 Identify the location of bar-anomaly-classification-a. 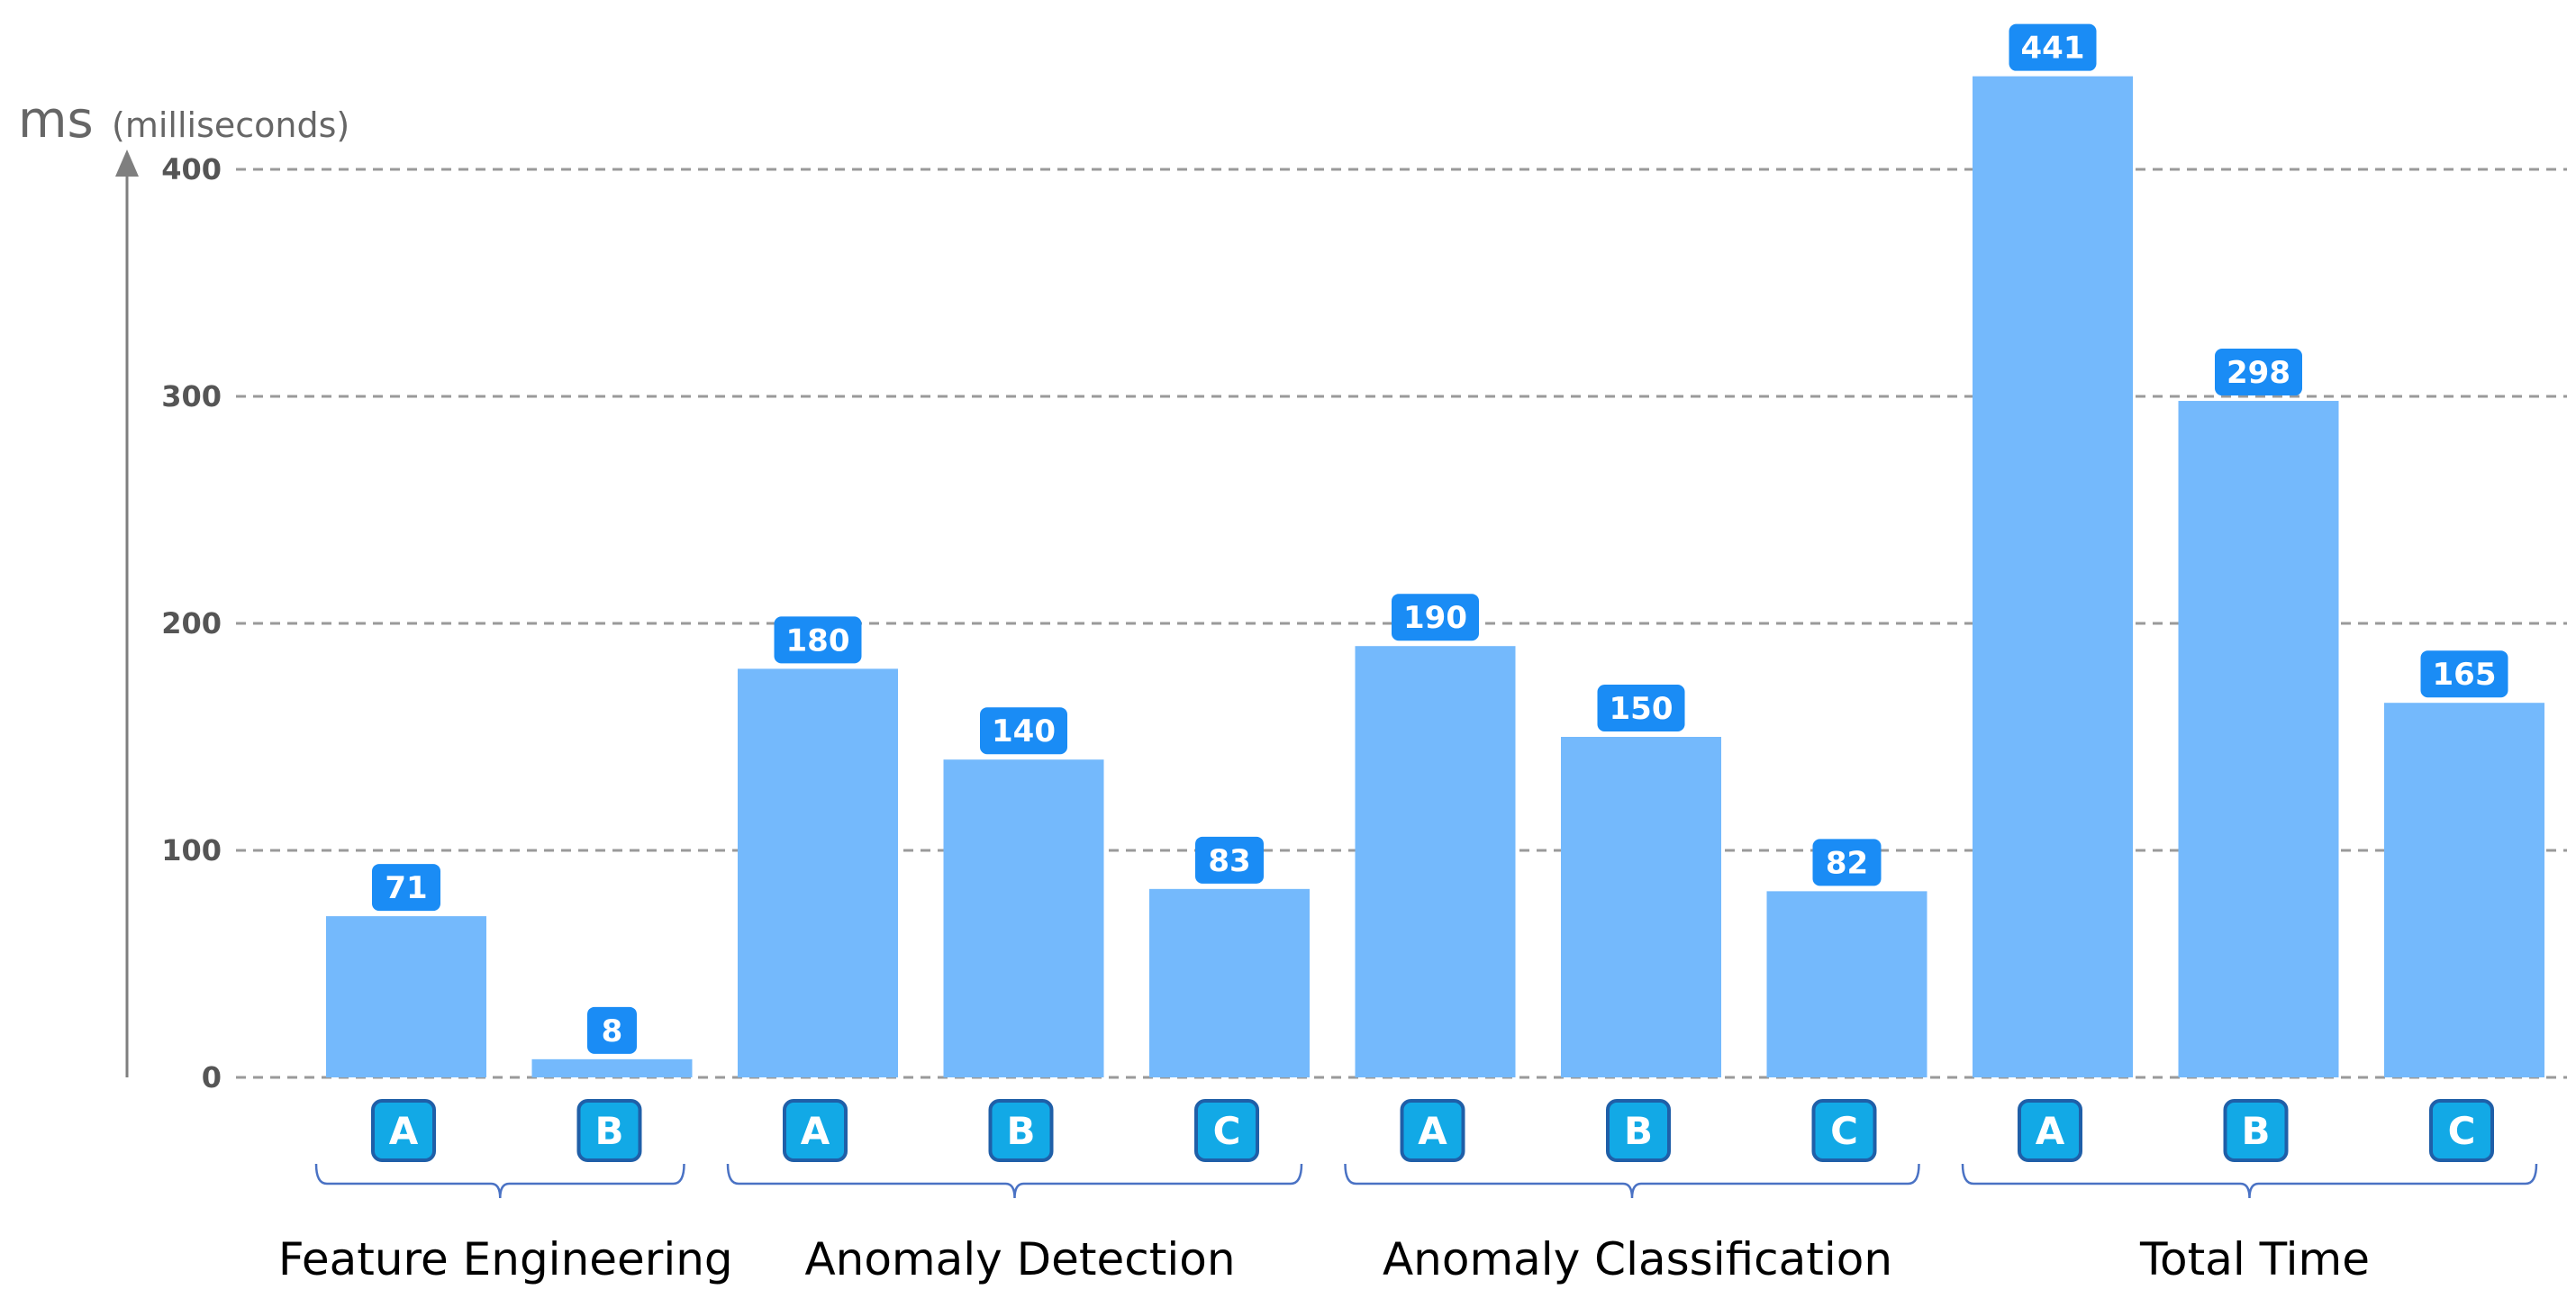
(1435, 861).